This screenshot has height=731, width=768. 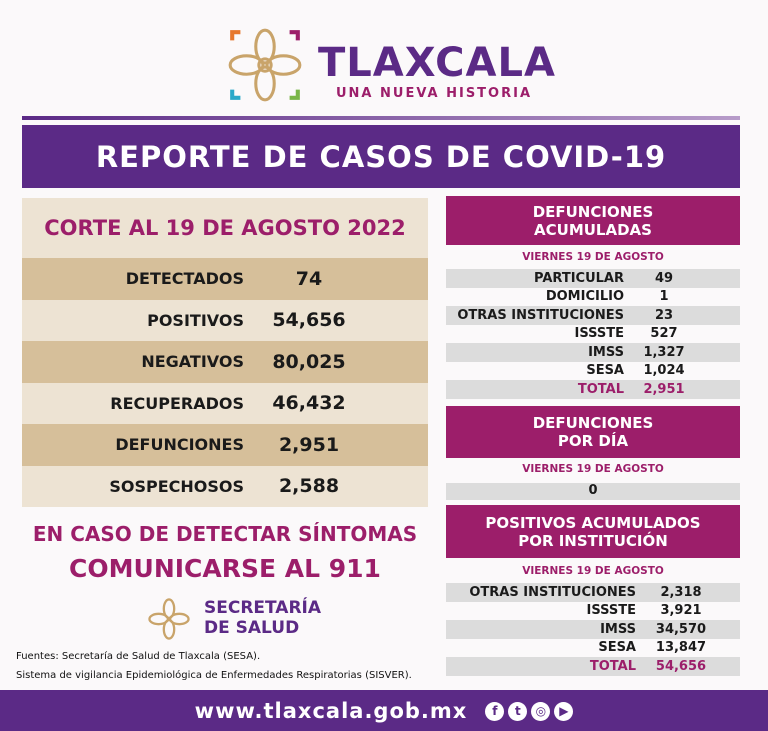 What do you see at coordinates (593, 257) in the screenshot?
I see `defunciones-acumuladas-date: VIERNES 19 DE AGOSTO` at bounding box center [593, 257].